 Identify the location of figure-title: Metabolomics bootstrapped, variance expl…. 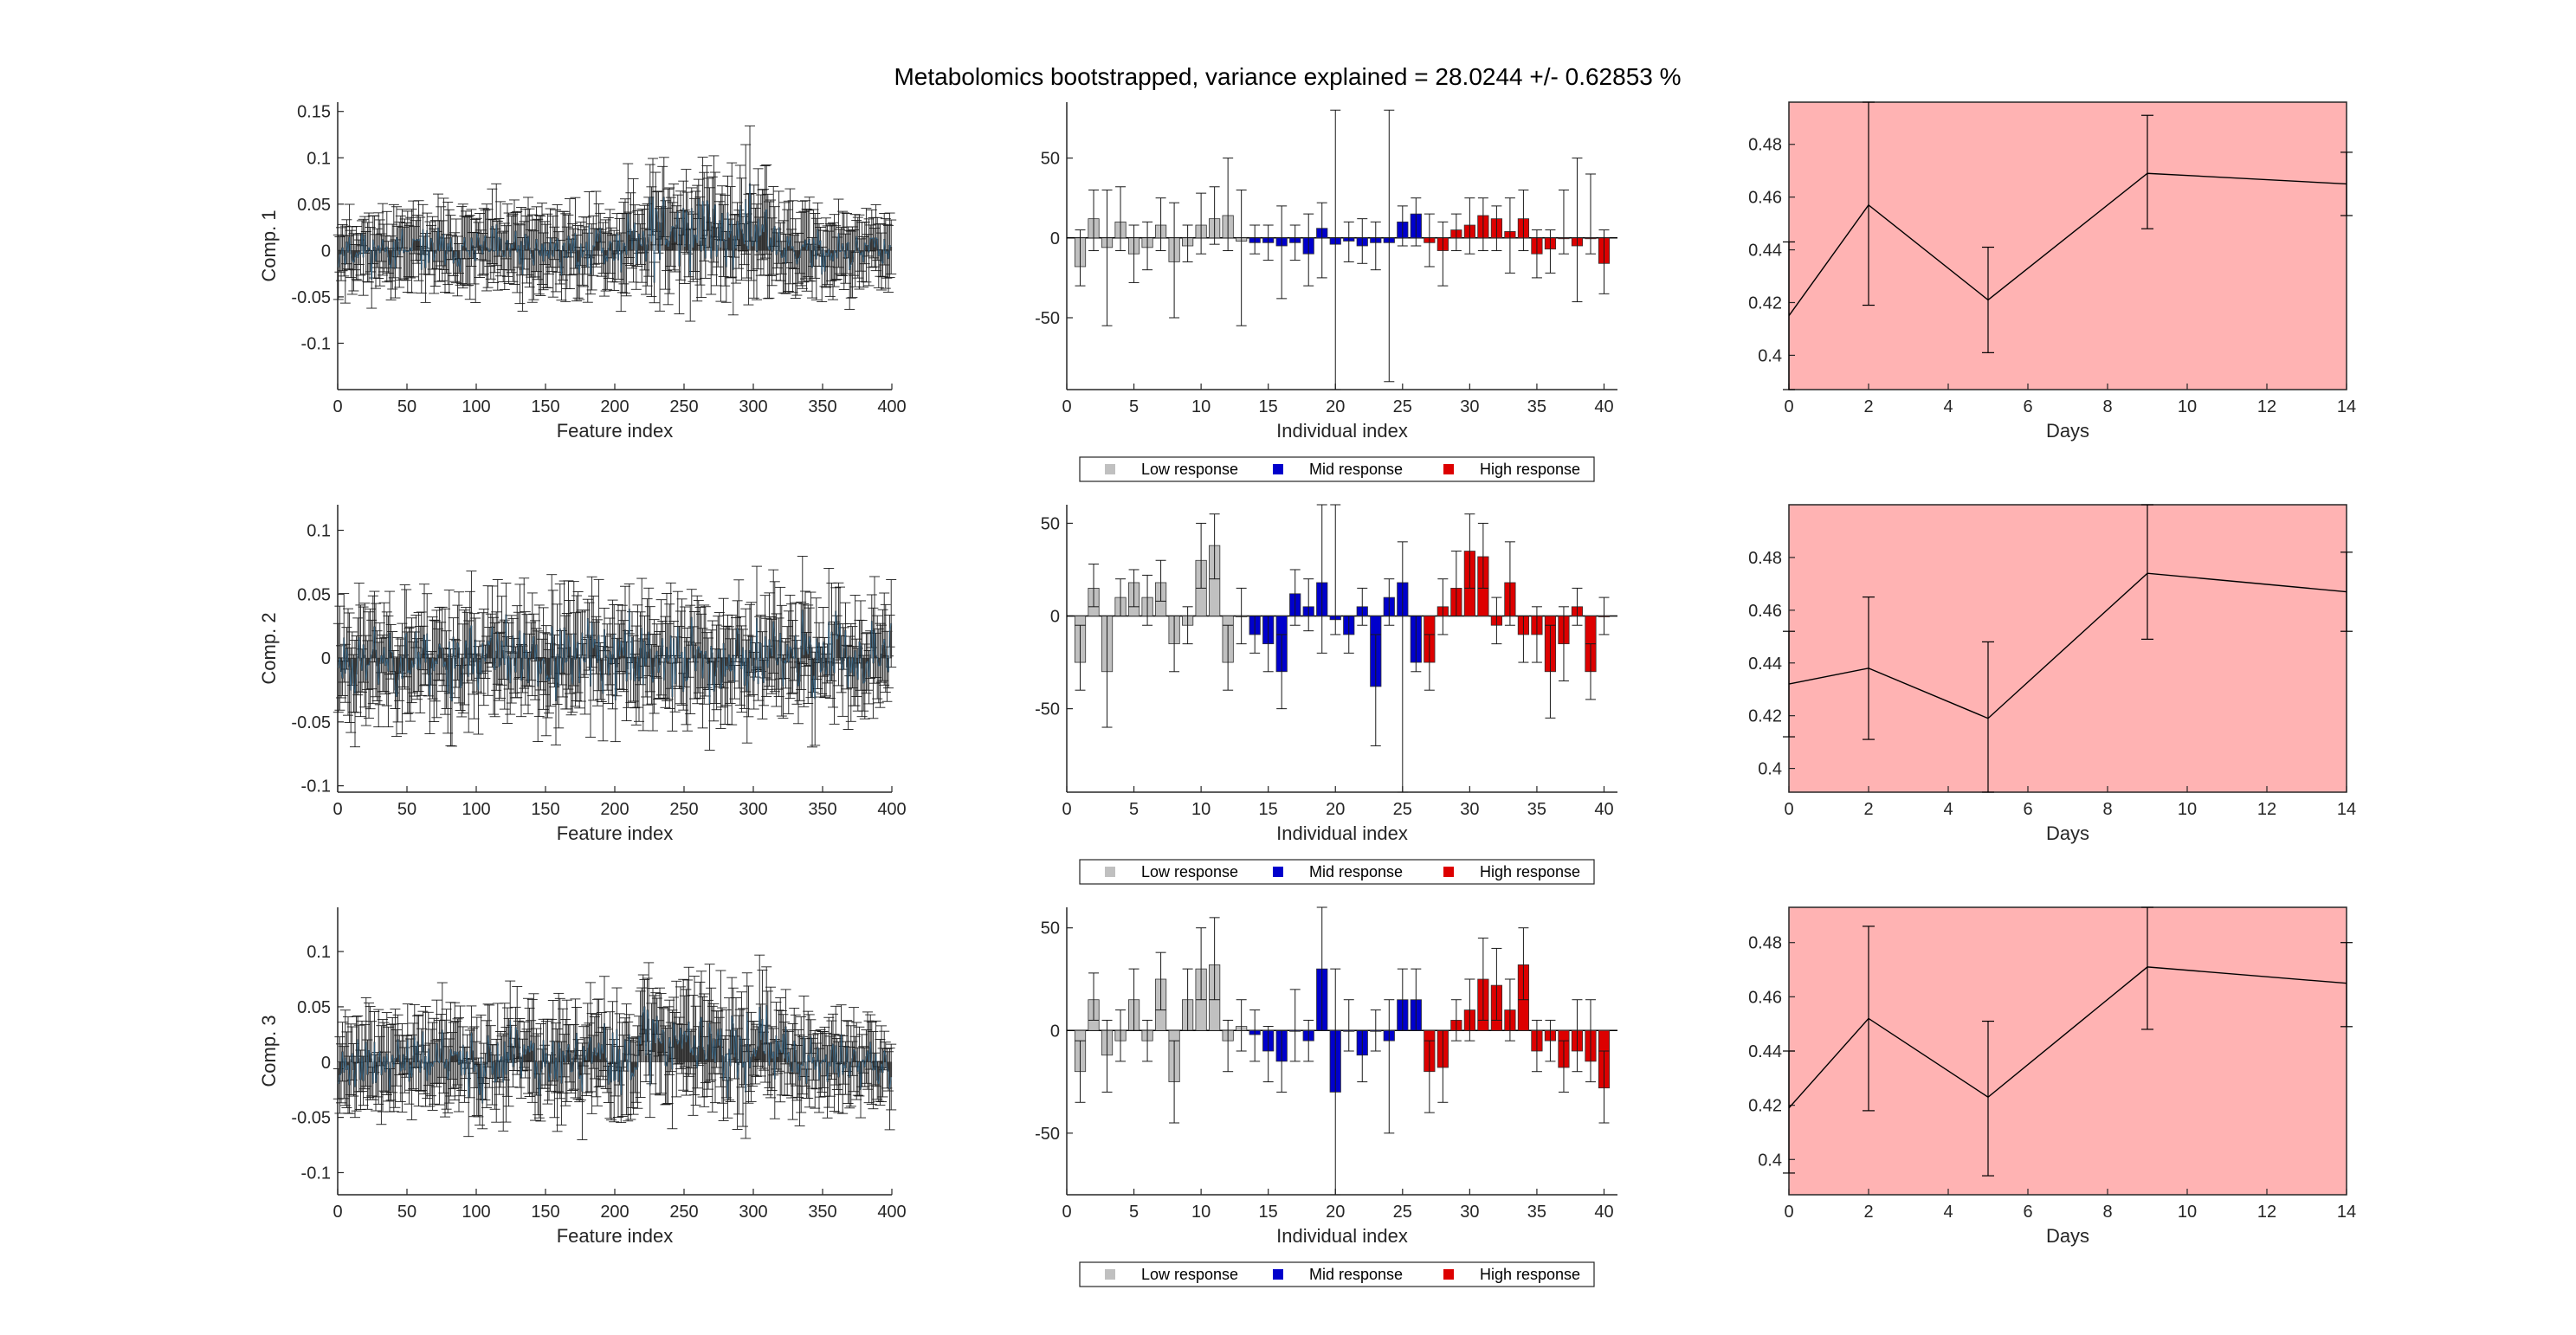
(1287, 77).